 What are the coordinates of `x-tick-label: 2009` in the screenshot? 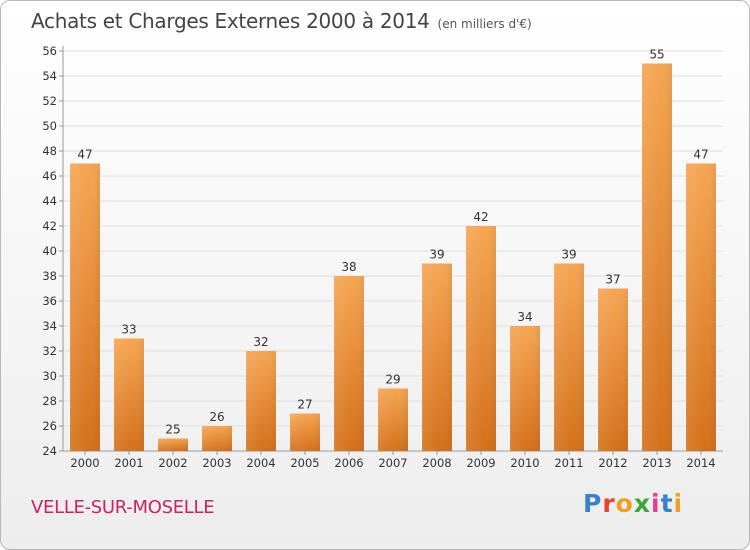 It's located at (480, 463).